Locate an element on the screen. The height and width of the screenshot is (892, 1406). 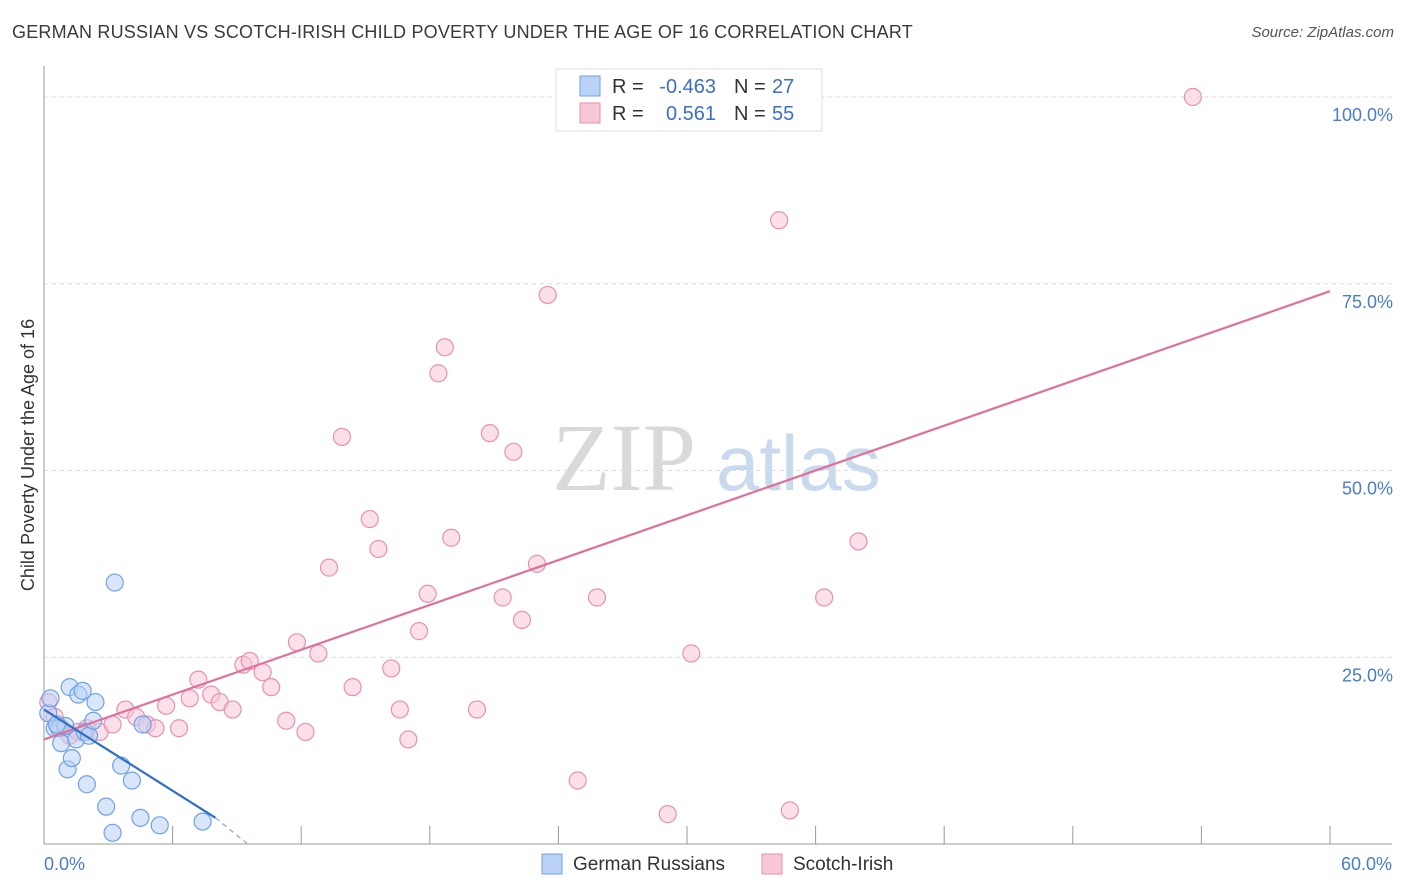
german-russians-trend-extension is located at coordinates (231, 831).